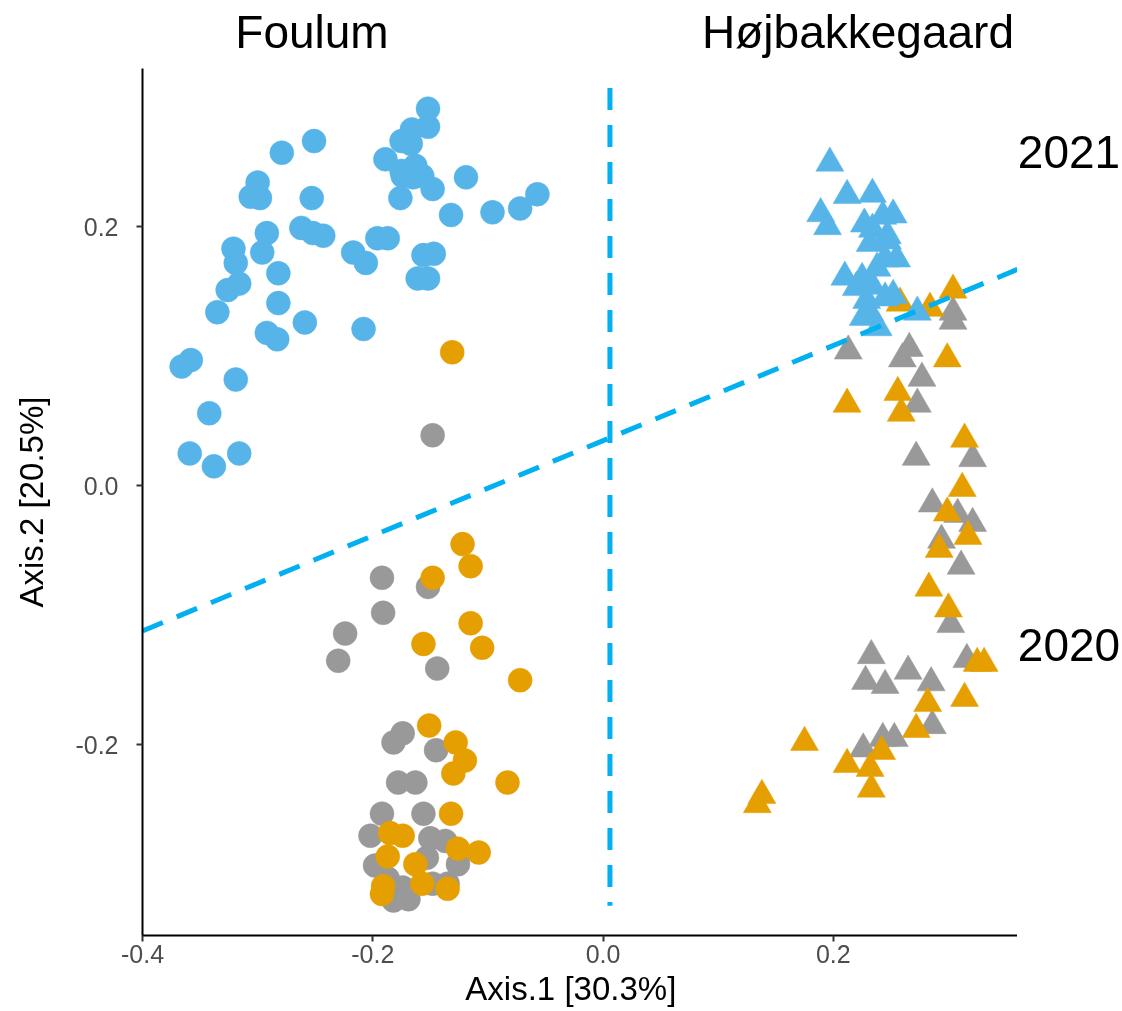  Describe the element at coordinates (373, 953) in the screenshot. I see `x-tick-label: -0.2` at that location.